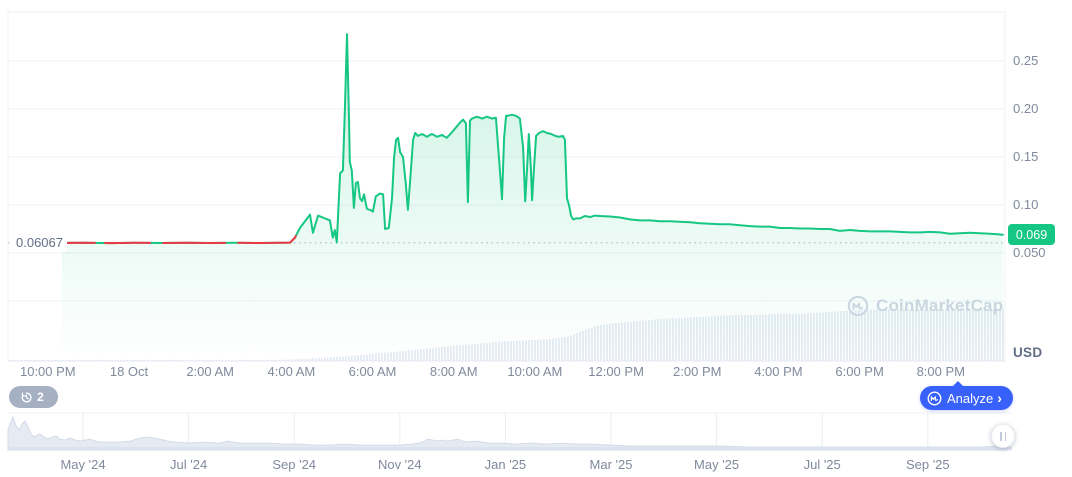 This screenshot has height=477, width=1072. I want to click on x-axis-tick-label: 2:00 PM, so click(697, 371).